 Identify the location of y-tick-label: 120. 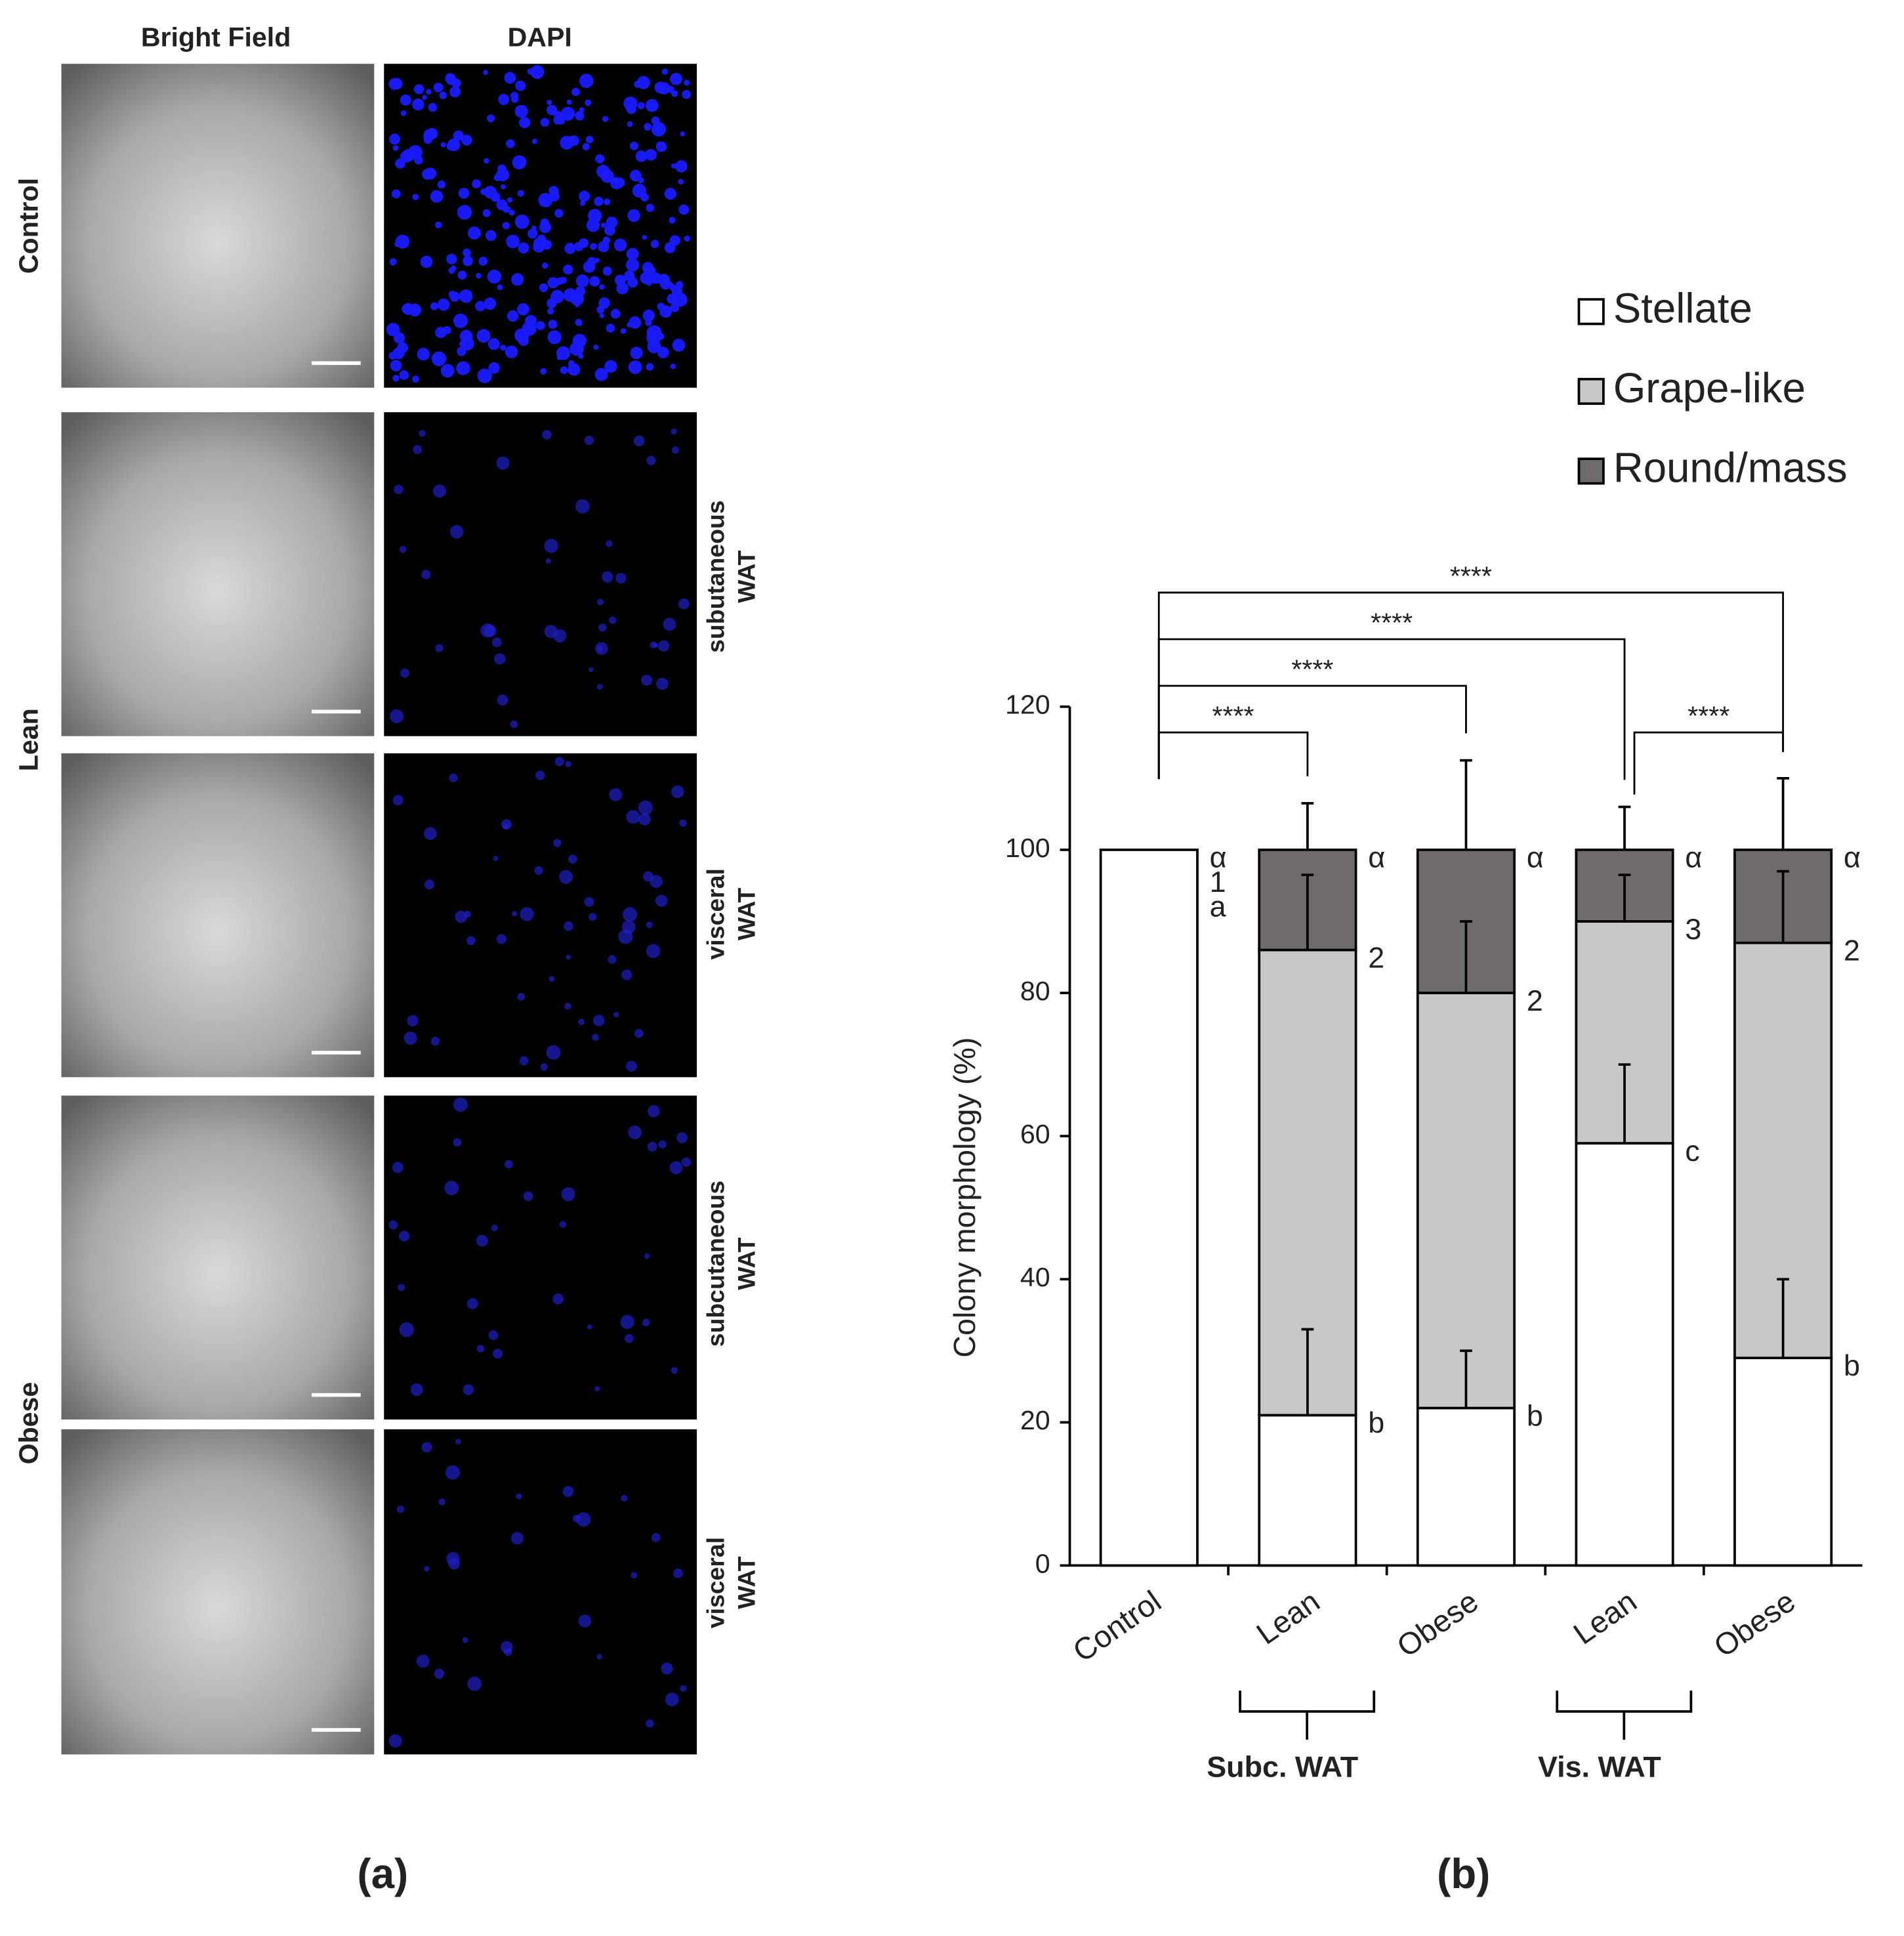
(1027, 705).